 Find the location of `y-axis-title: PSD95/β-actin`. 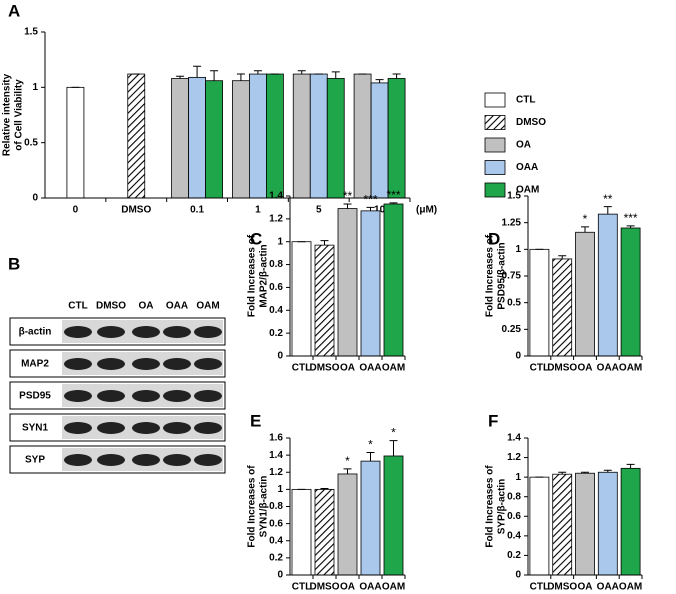

y-axis-title: PSD95/β-actin is located at coordinates (502, 275).